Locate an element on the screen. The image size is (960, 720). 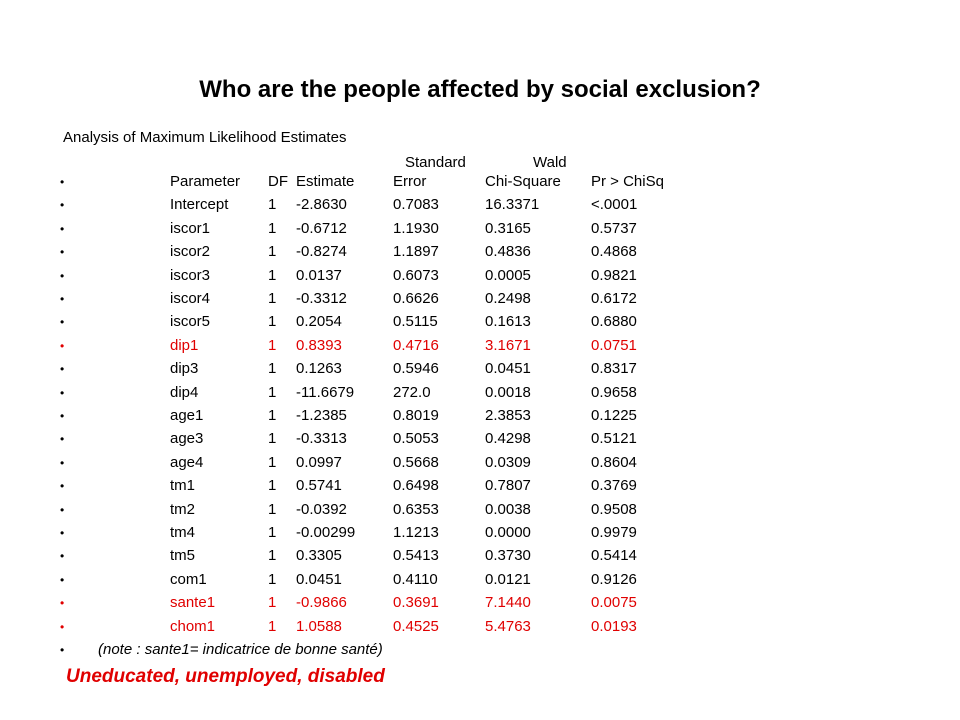
chisq-cell: 0.4836 is located at coordinates (508, 252).